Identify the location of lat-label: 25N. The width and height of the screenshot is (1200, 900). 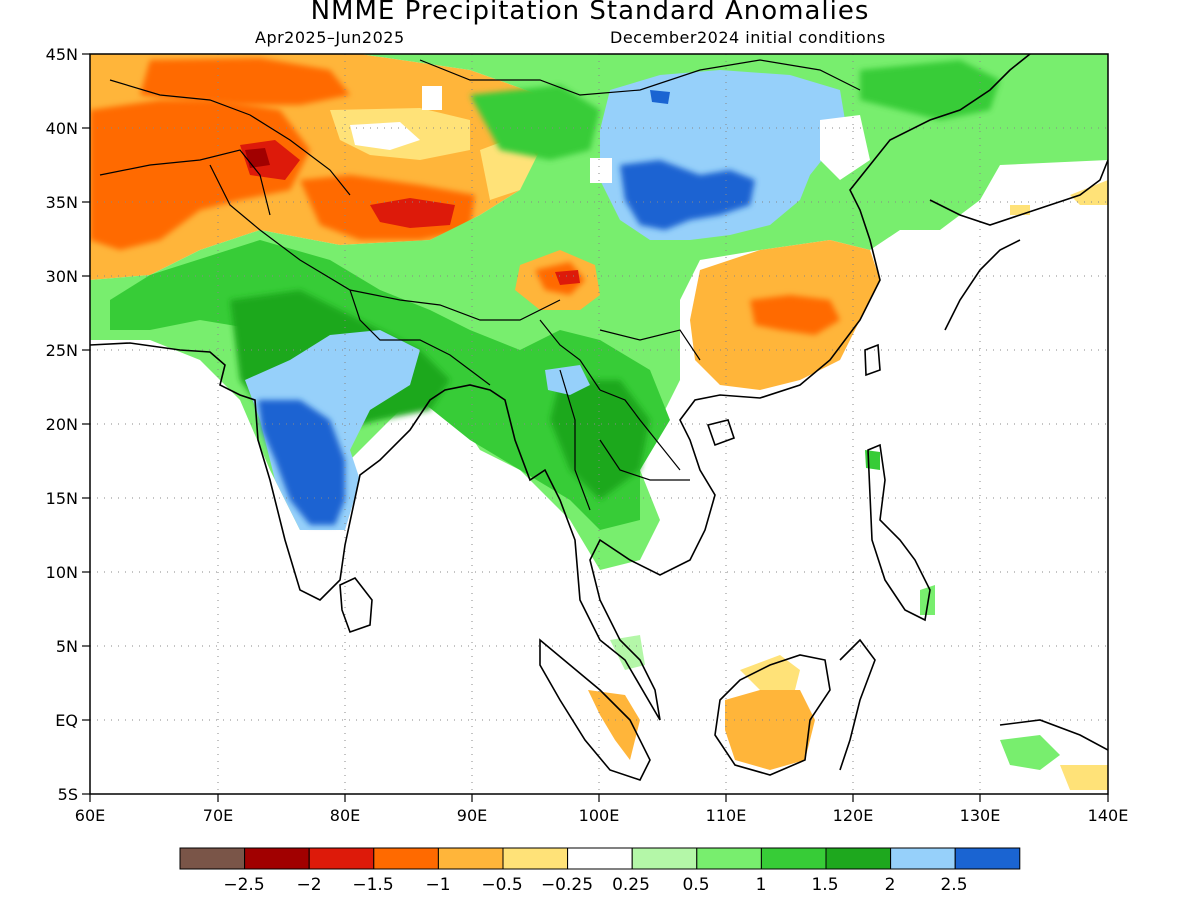
(62, 350).